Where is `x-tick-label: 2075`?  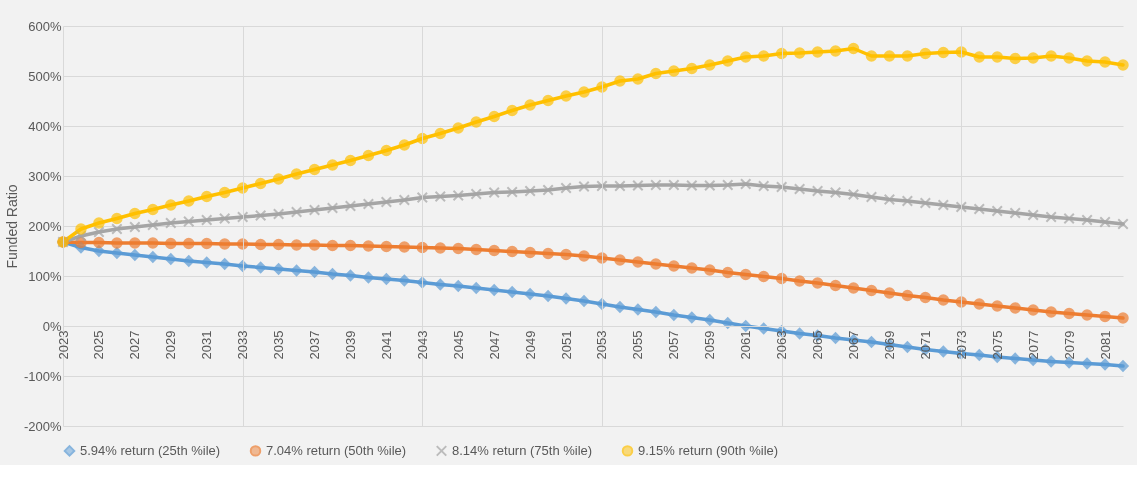
x-tick-label: 2075 is located at coordinates (997, 345).